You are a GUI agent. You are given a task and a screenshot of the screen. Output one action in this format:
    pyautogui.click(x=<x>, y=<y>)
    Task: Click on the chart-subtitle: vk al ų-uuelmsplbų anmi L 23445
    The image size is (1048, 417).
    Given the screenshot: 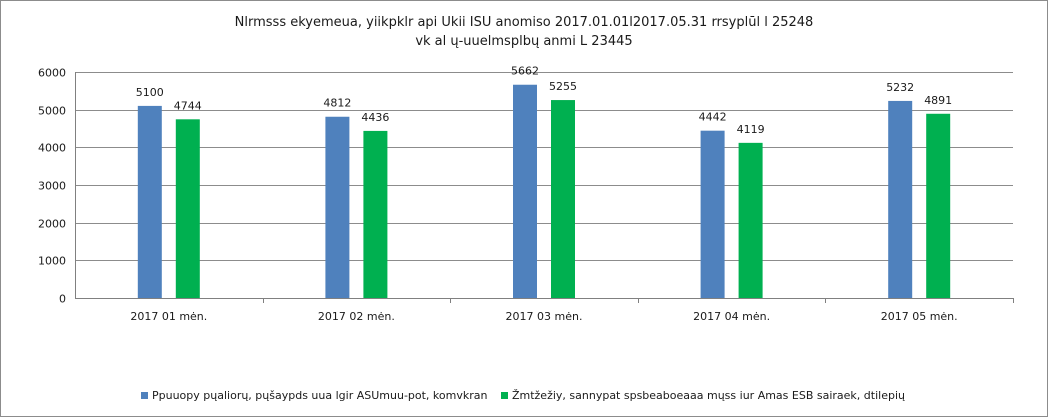 What is the action you would take?
    pyautogui.click(x=524, y=41)
    